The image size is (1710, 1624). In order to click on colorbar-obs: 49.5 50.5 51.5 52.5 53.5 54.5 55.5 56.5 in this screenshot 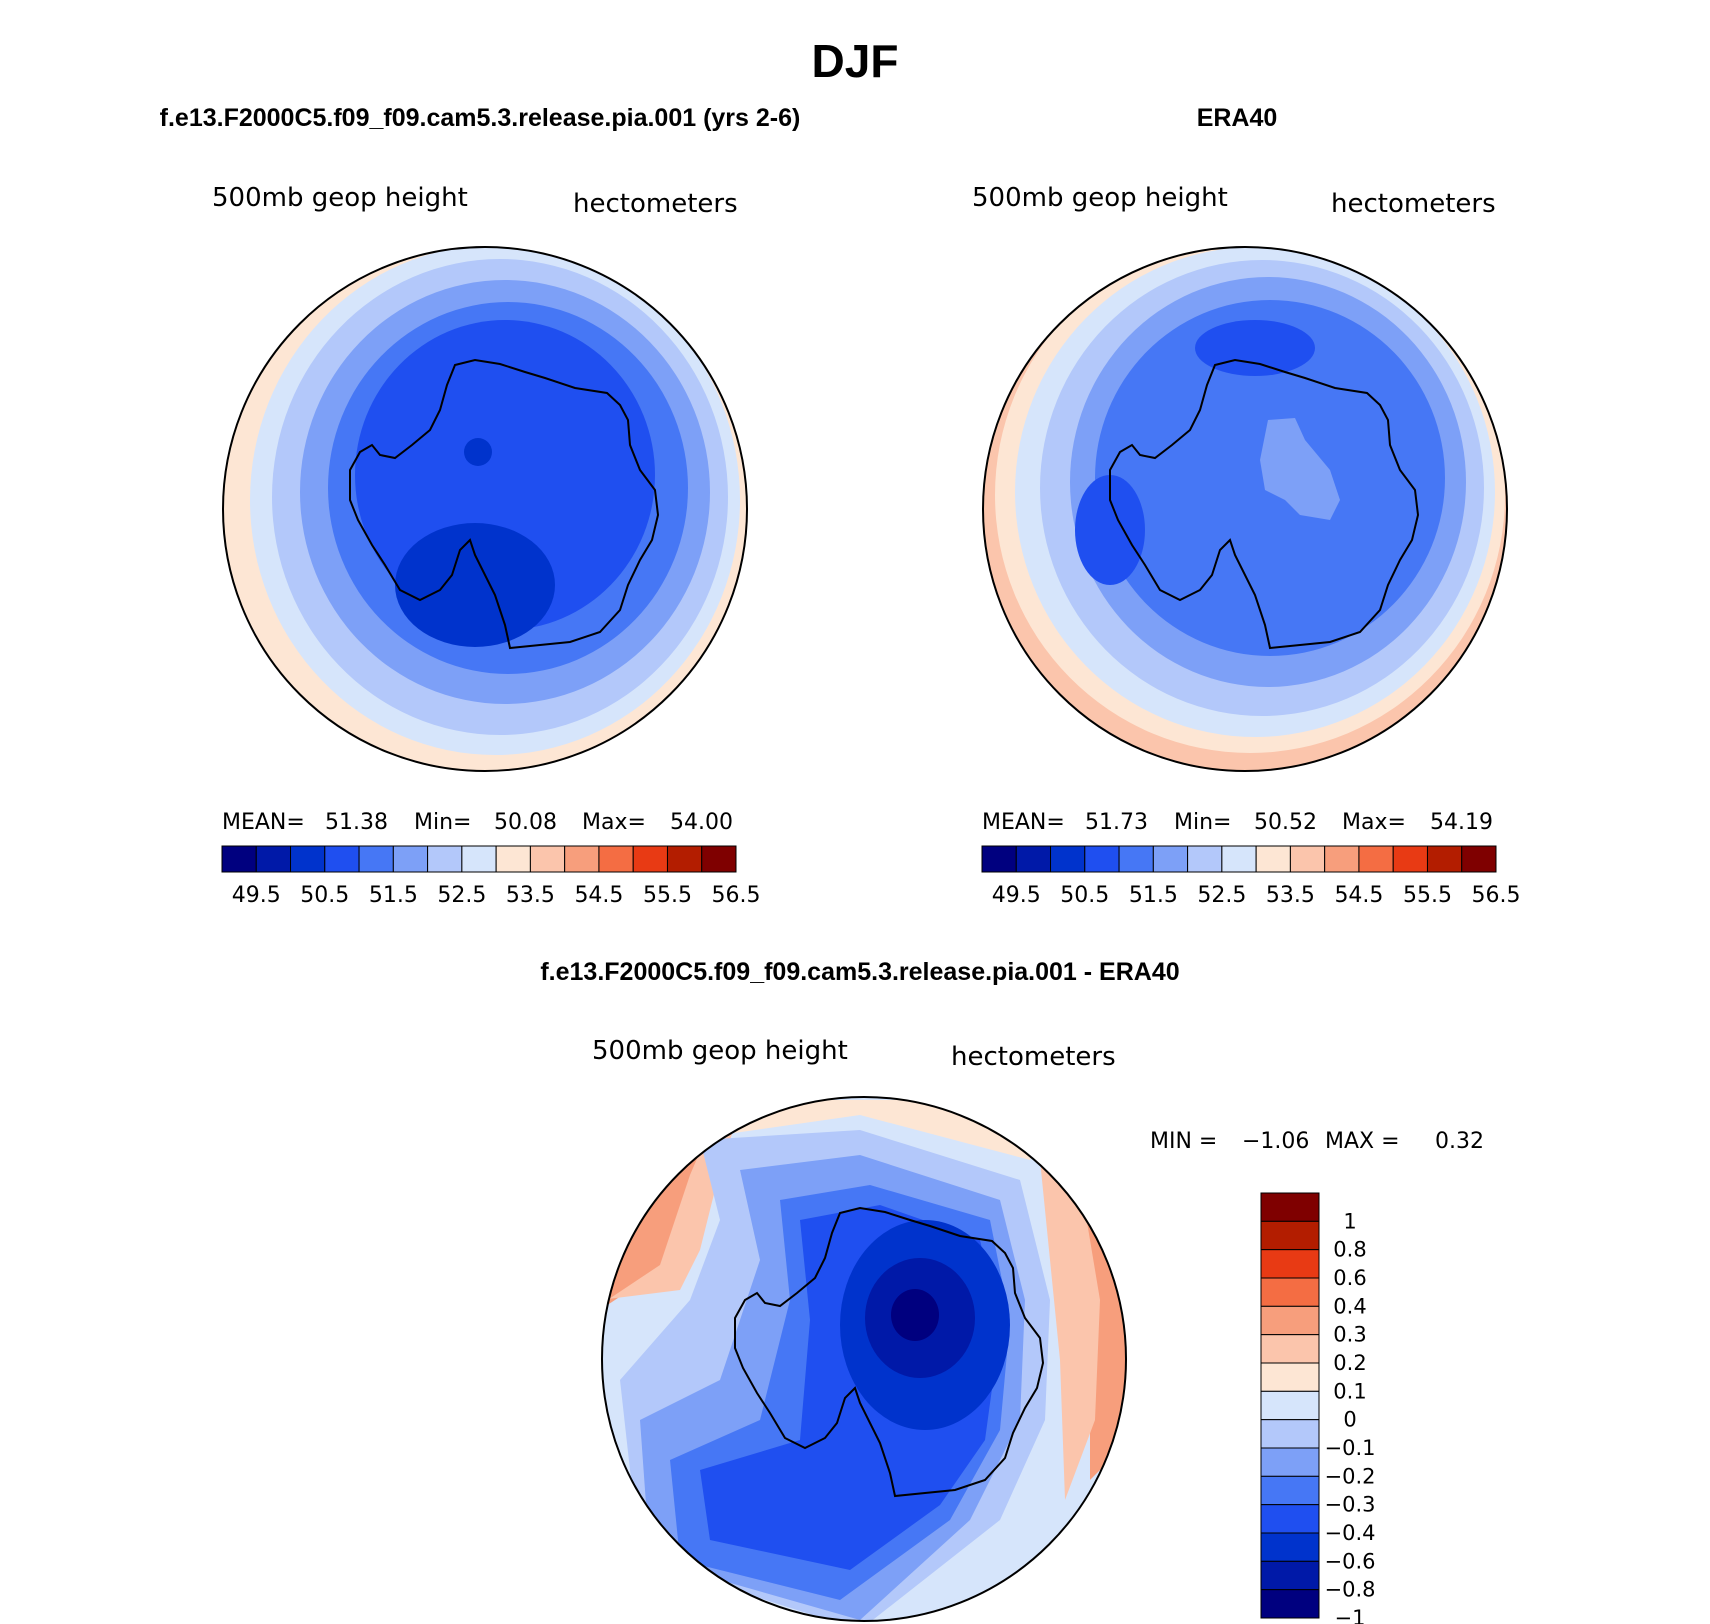, I will do `click(1251, 876)`.